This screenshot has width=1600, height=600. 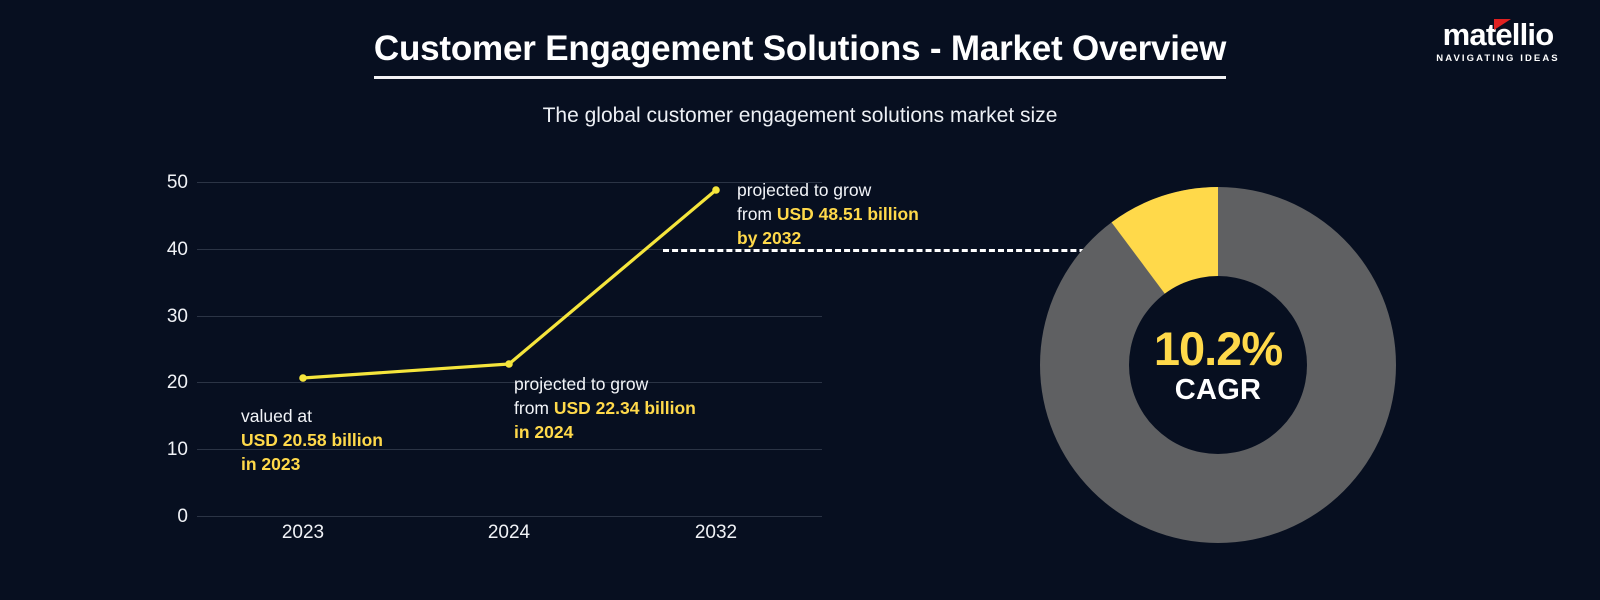 What do you see at coordinates (509, 532) in the screenshot?
I see `x-tick-2024: 2024` at bounding box center [509, 532].